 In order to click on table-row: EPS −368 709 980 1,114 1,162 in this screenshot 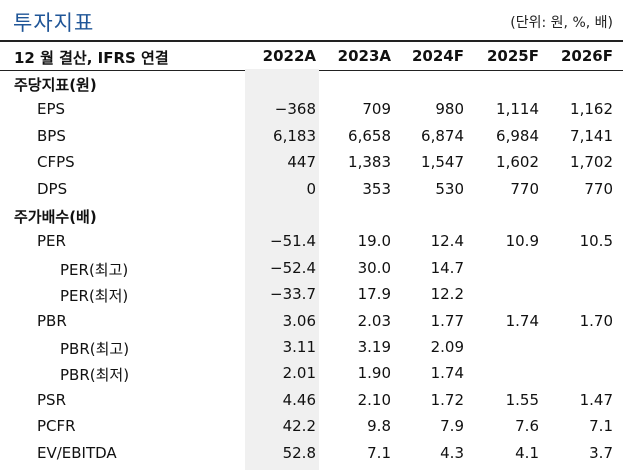, I will do `click(311, 109)`.